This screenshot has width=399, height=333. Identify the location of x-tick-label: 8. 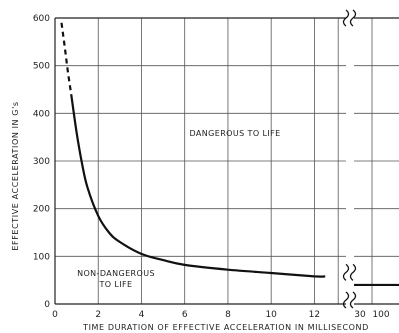
(228, 315).